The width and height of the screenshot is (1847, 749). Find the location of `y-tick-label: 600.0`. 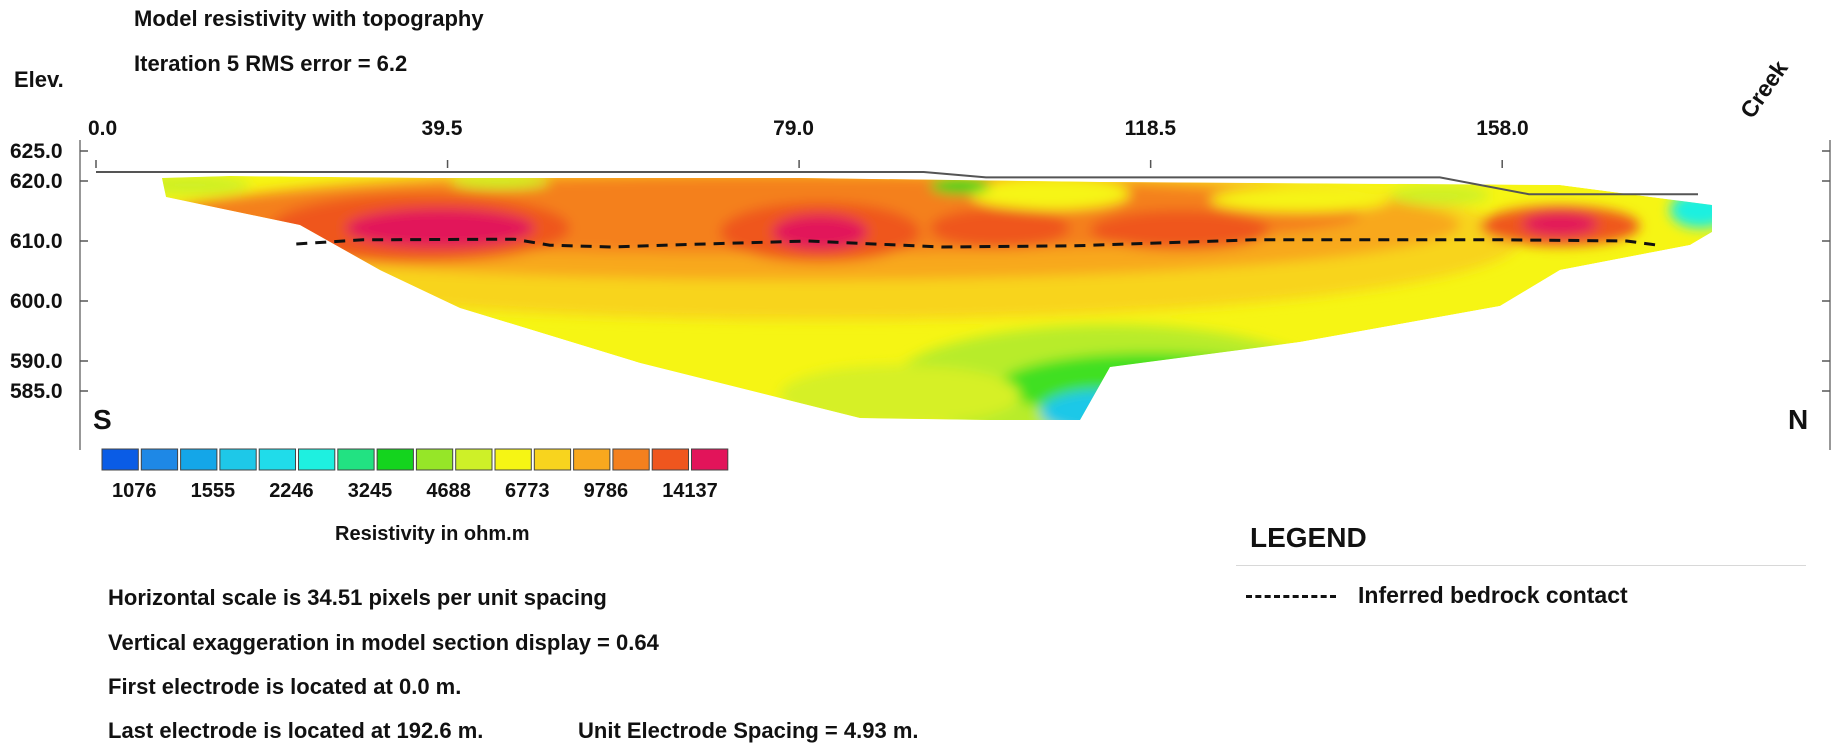

y-tick-label: 600.0 is located at coordinates (36, 301).